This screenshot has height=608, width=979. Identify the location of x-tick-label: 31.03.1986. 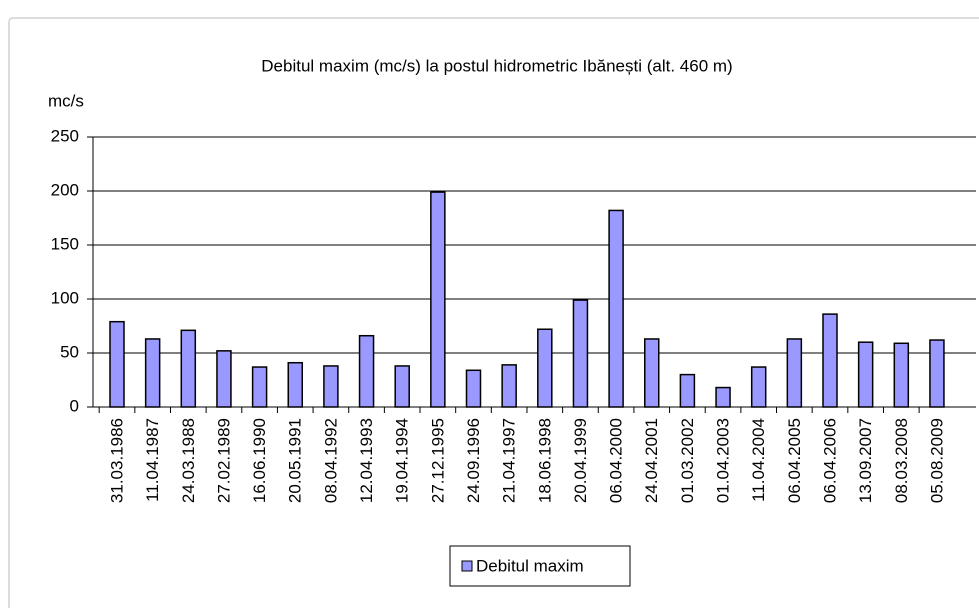
(116, 460).